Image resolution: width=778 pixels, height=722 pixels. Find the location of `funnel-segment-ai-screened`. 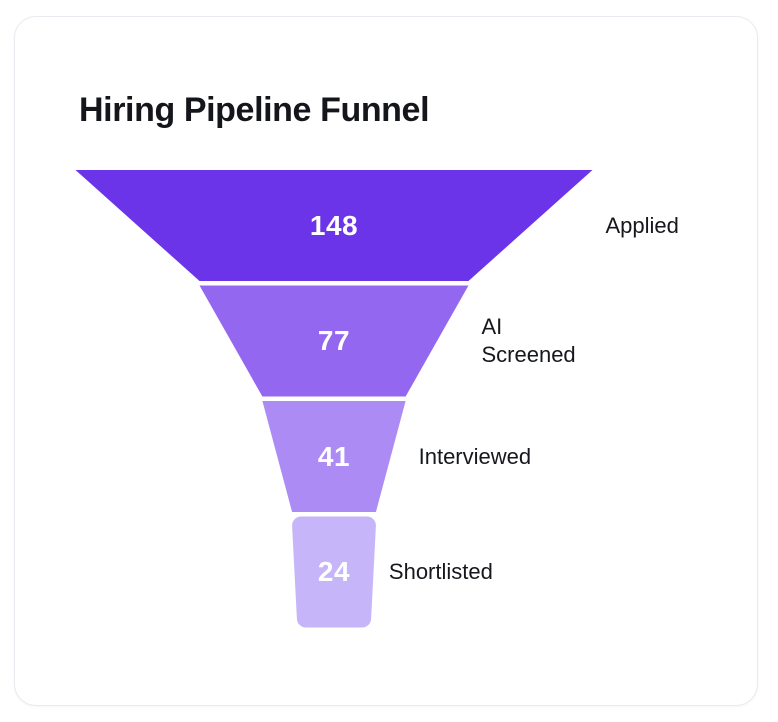

funnel-segment-ai-screened is located at coordinates (334, 341).